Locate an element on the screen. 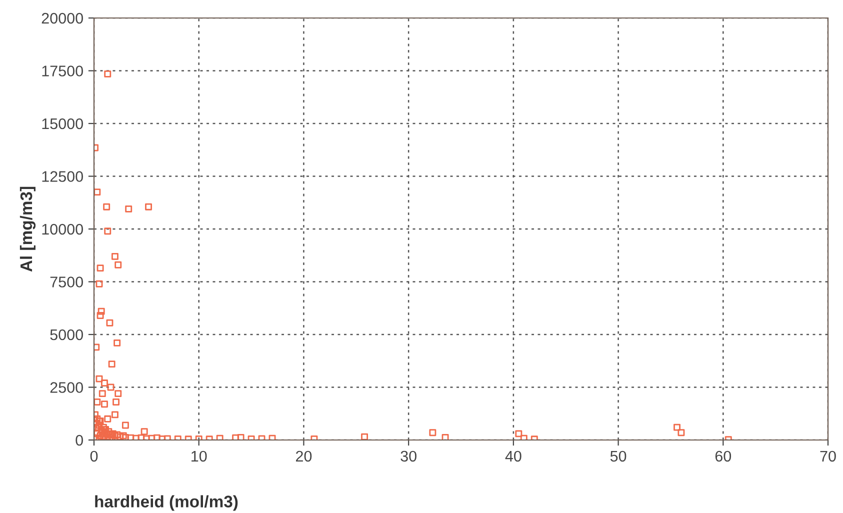 The image size is (843, 513). y-tick-label: 5000 is located at coordinates (66, 334).